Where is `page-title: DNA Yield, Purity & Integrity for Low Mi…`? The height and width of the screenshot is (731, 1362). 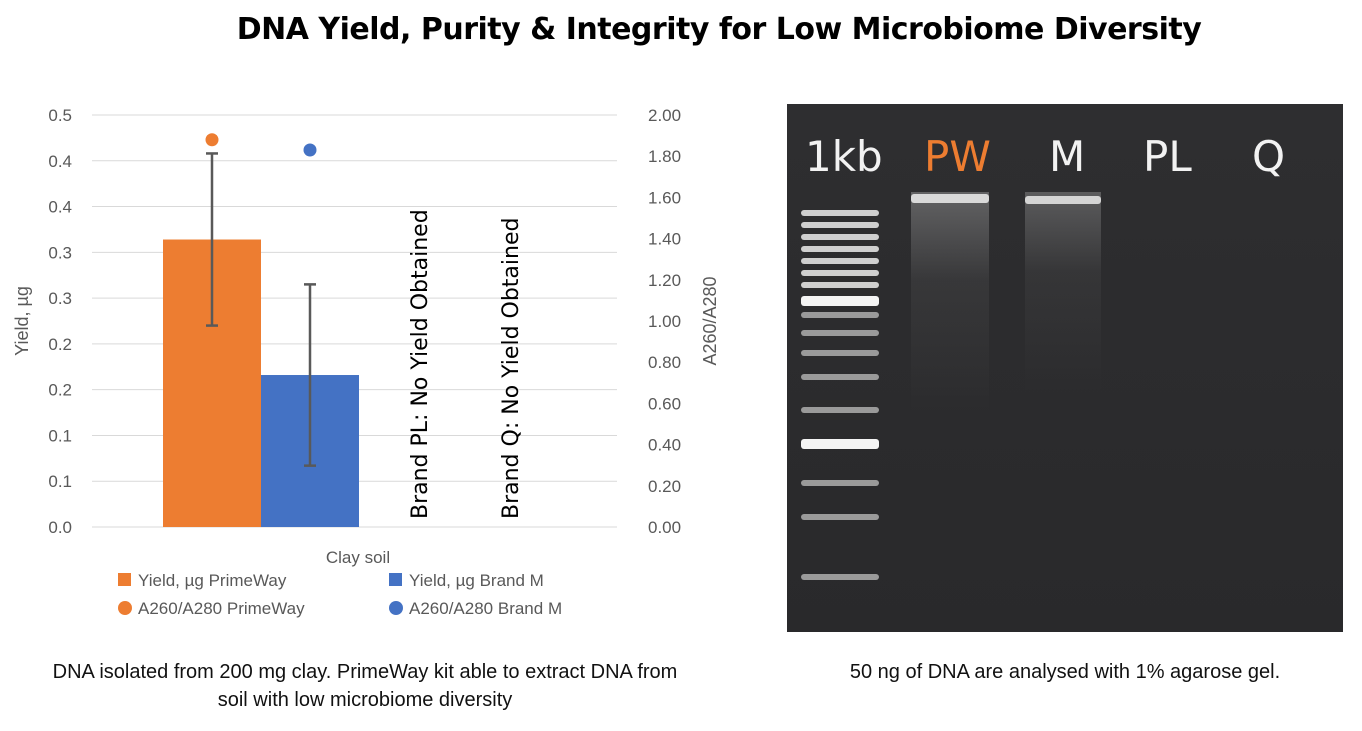
page-title: DNA Yield, Purity & Integrity for Low Mi… is located at coordinates (719, 29).